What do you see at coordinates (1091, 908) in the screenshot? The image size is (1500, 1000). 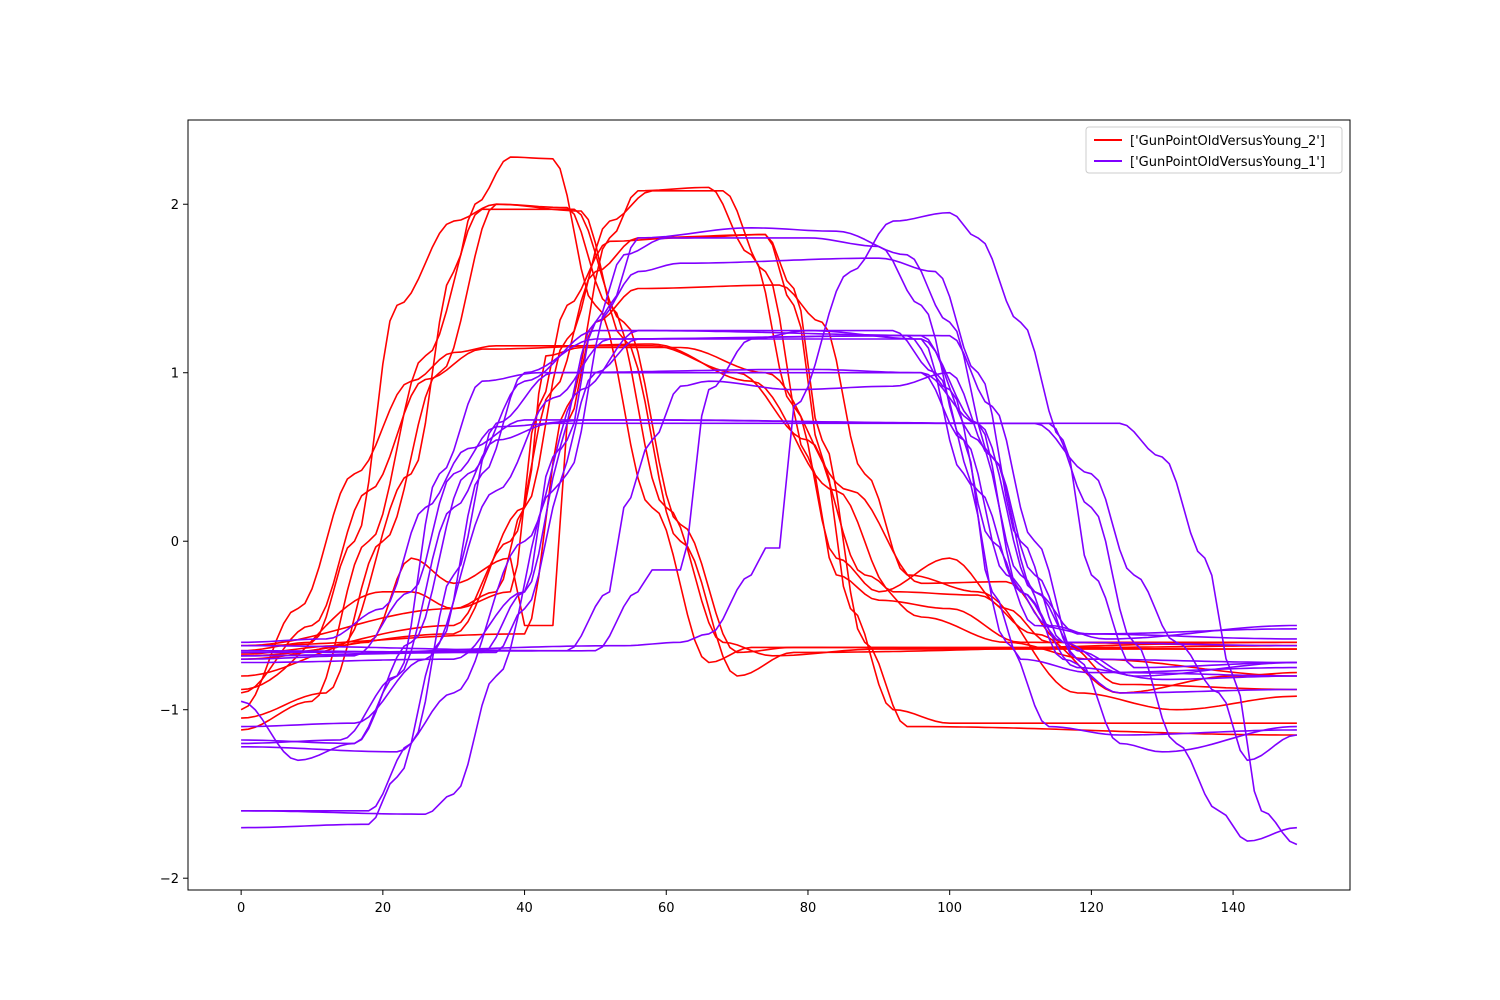 I see `x-tick-label: 120` at bounding box center [1091, 908].